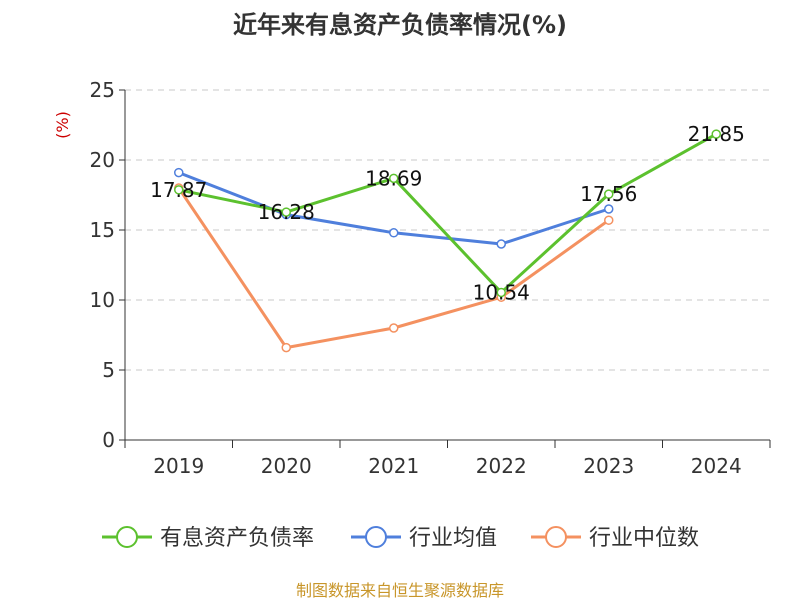 The height and width of the screenshot is (600, 800). I want to click on y-tick-label: 15, so click(102, 230).